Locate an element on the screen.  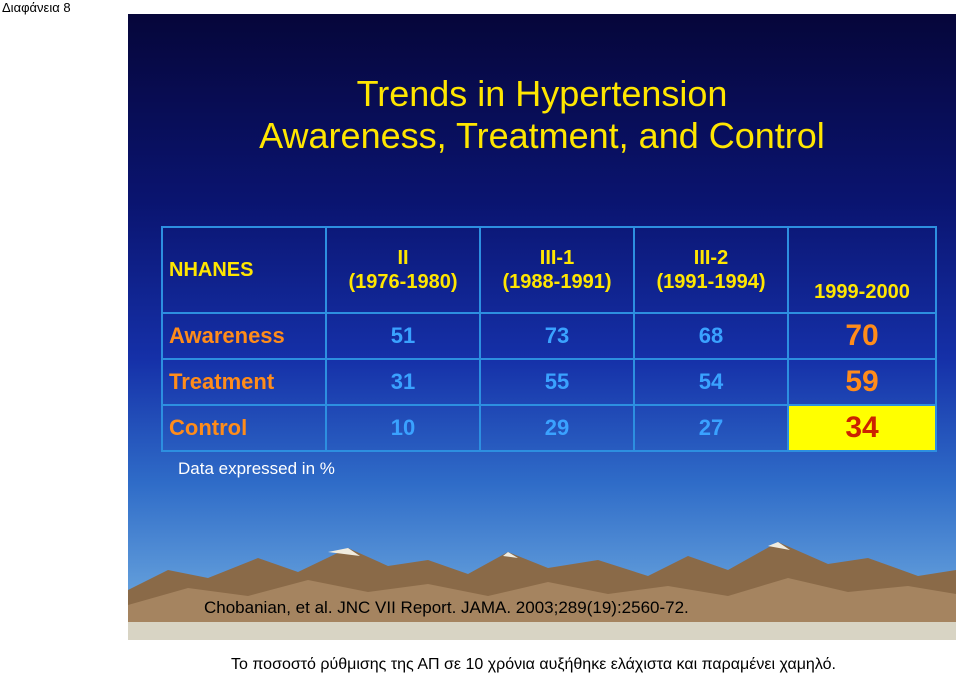
table-cell: 73 is located at coordinates (557, 336).